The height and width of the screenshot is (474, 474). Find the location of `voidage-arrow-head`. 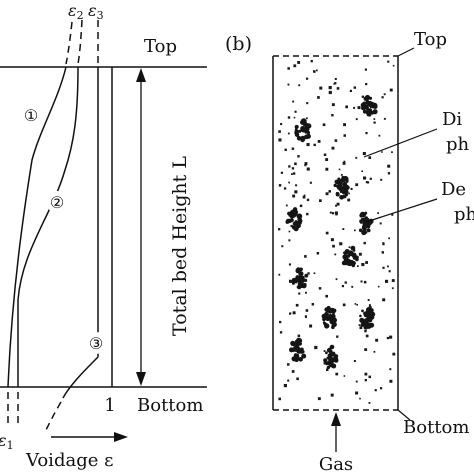

voidage-arrow-head is located at coordinates (121, 437).